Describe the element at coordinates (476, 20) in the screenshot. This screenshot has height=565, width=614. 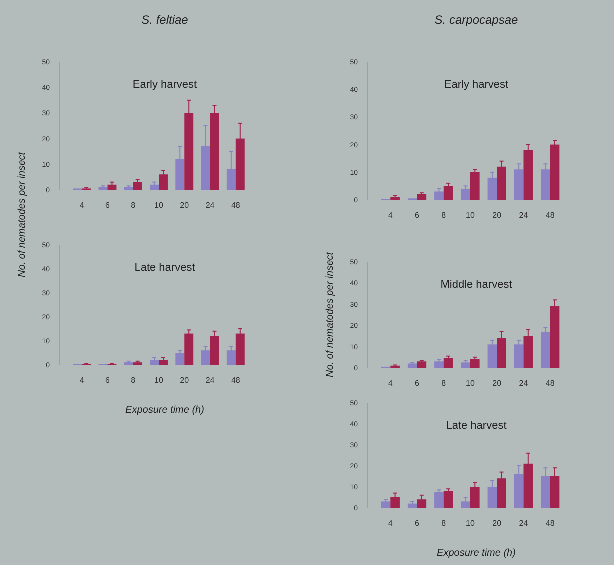
I see `text: S. carpocapsae` at that location.